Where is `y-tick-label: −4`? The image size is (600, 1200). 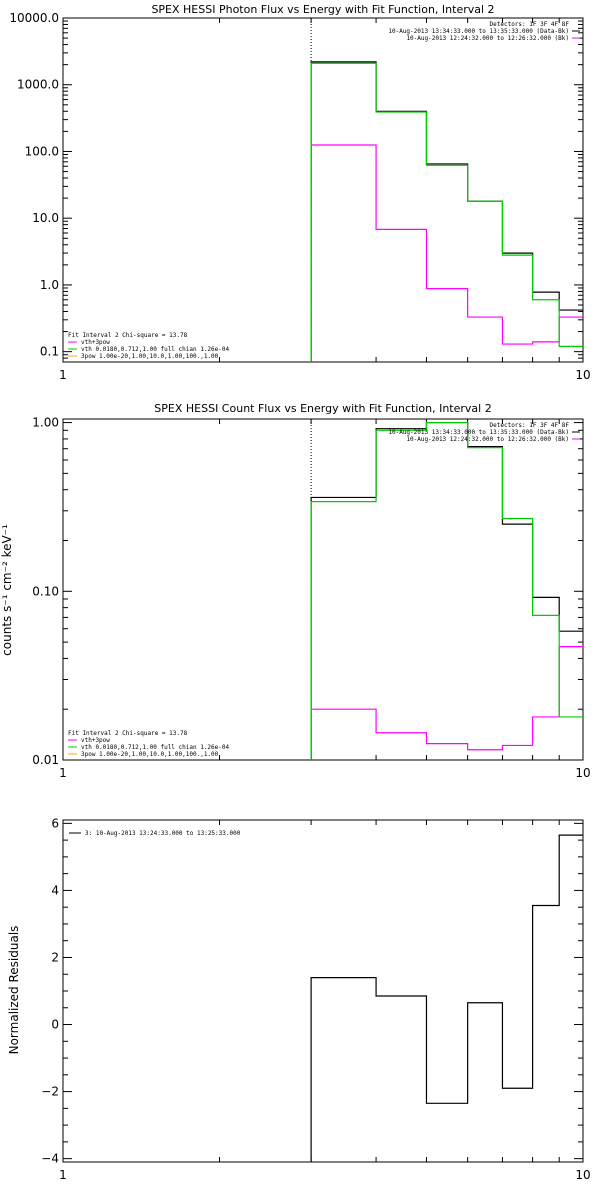 y-tick-label: −4 is located at coordinates (50, 1159).